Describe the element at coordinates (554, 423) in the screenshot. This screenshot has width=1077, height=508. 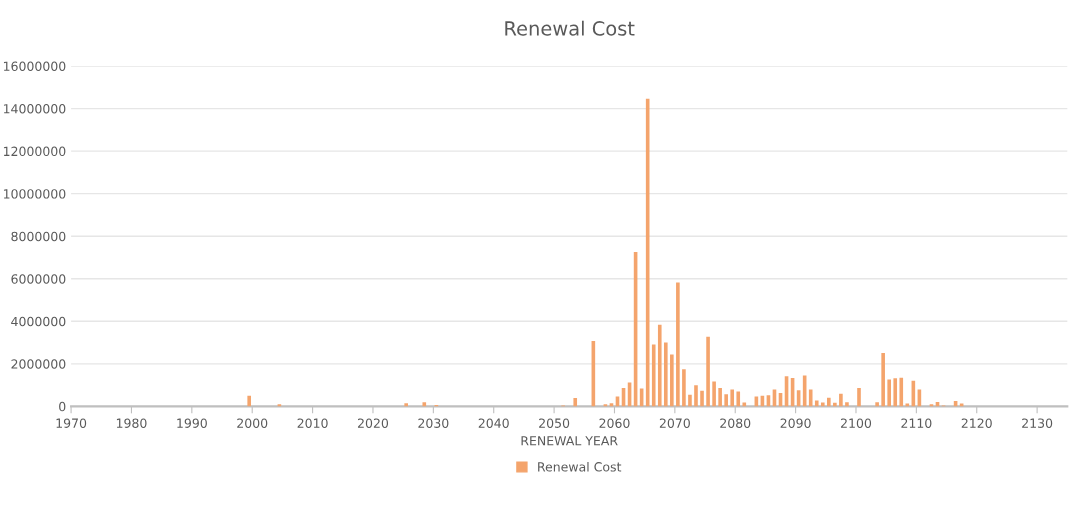
I see `x-tick-label: 2050` at that location.